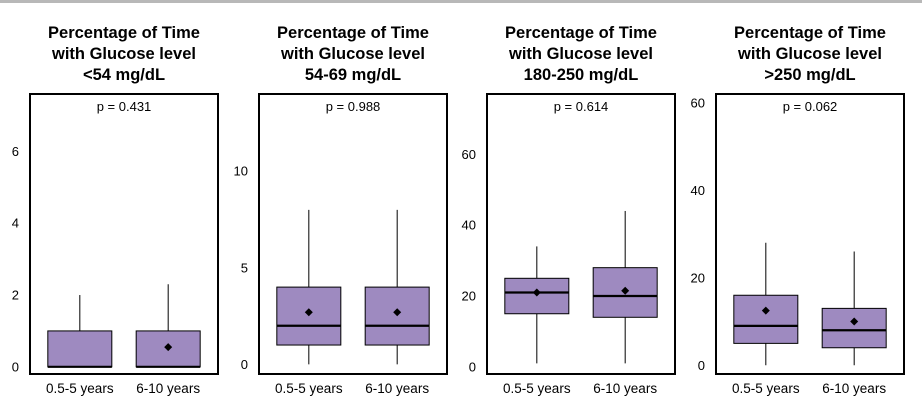 This screenshot has width=922, height=408. I want to click on y-tick-label: 5, so click(244, 267).